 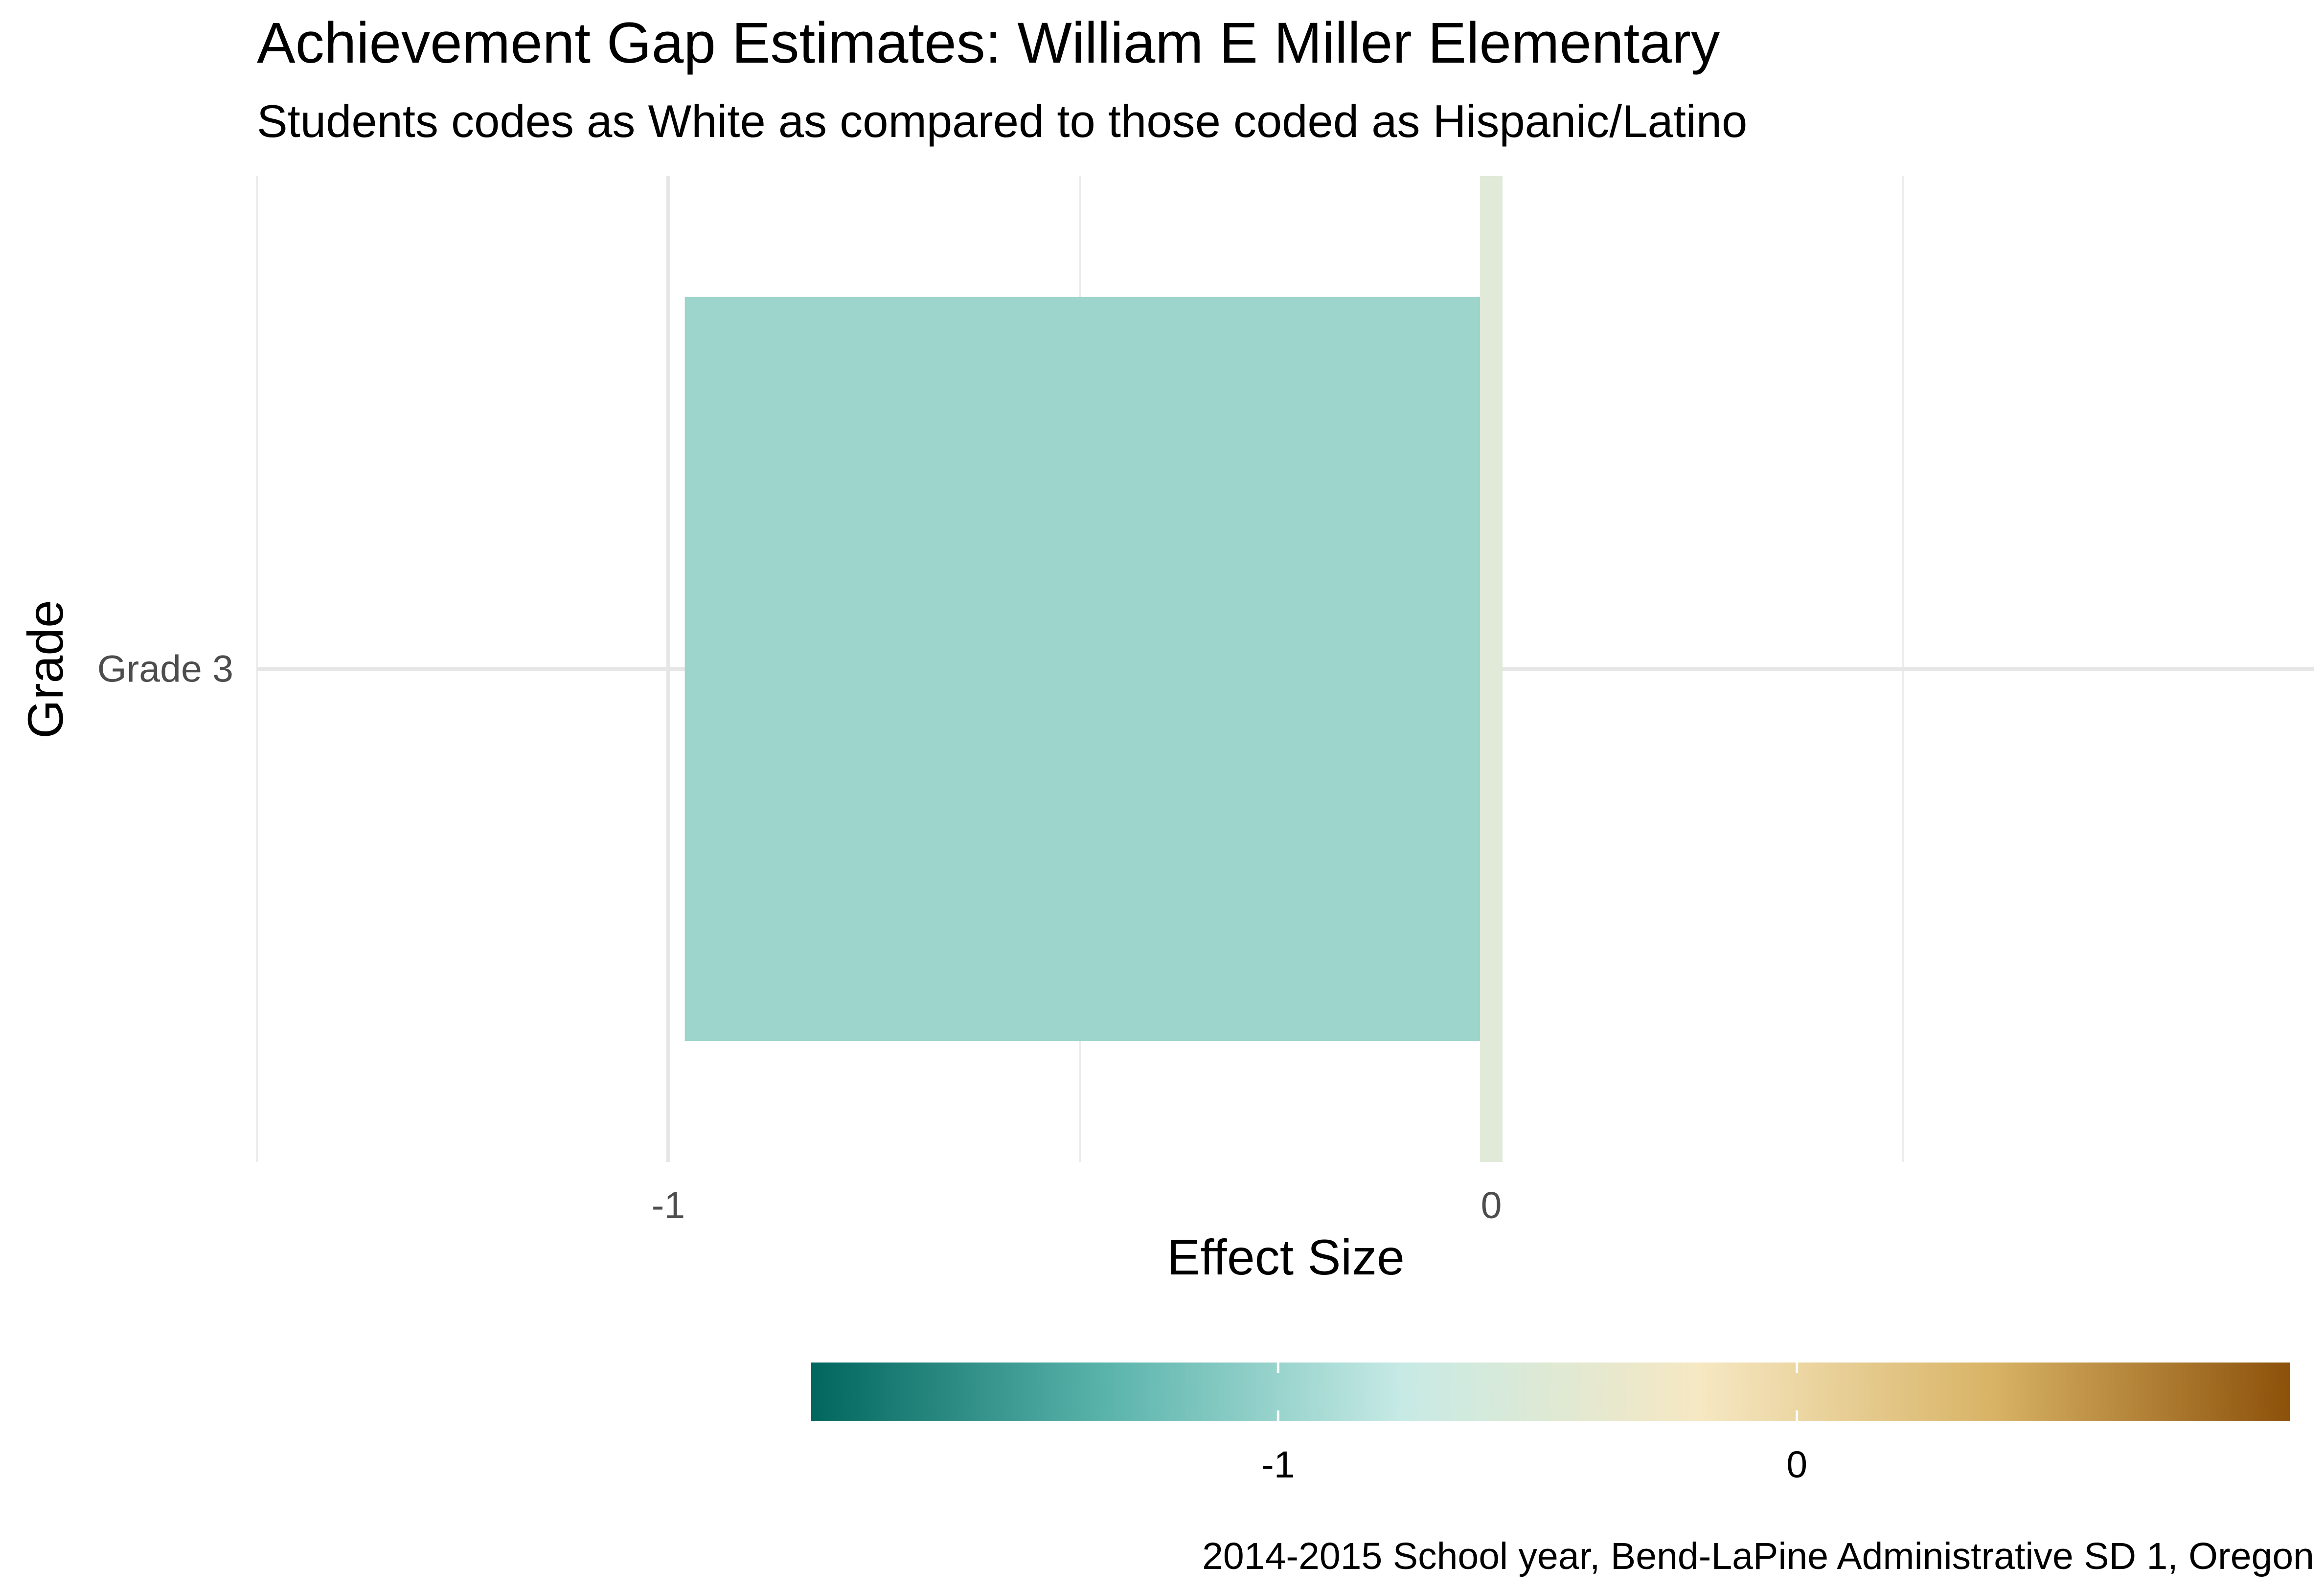 What do you see at coordinates (46, 670) in the screenshot?
I see `y-axis-title: Grade` at bounding box center [46, 670].